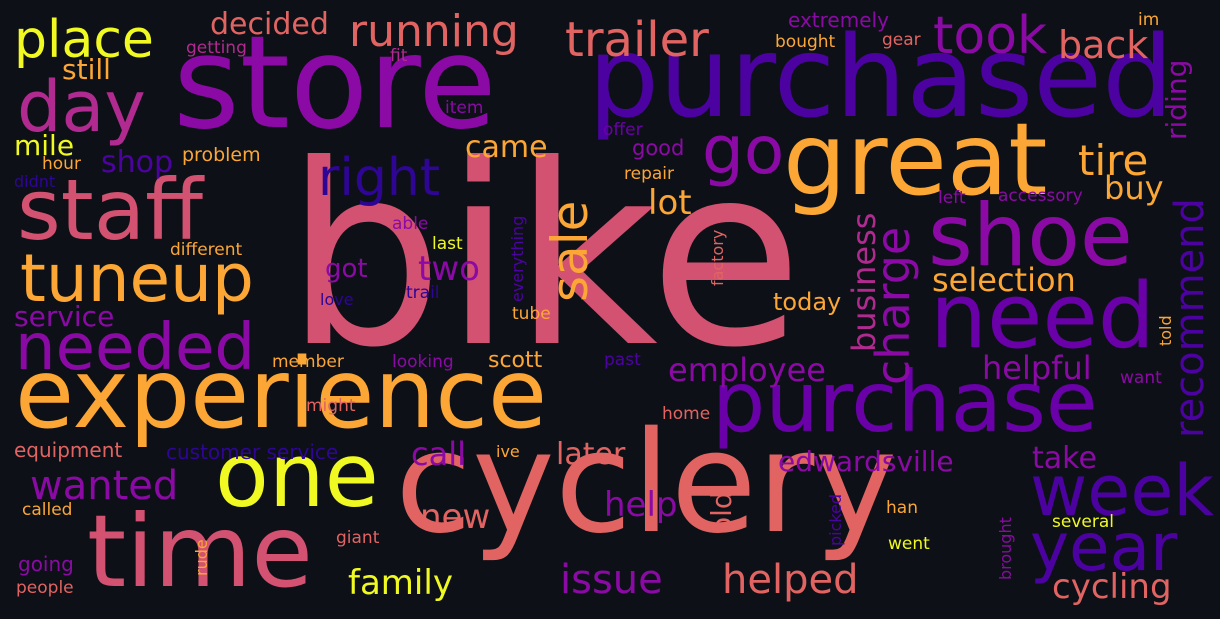  Describe the element at coordinates (1141, 378) in the screenshot. I see `word-want: want` at that location.